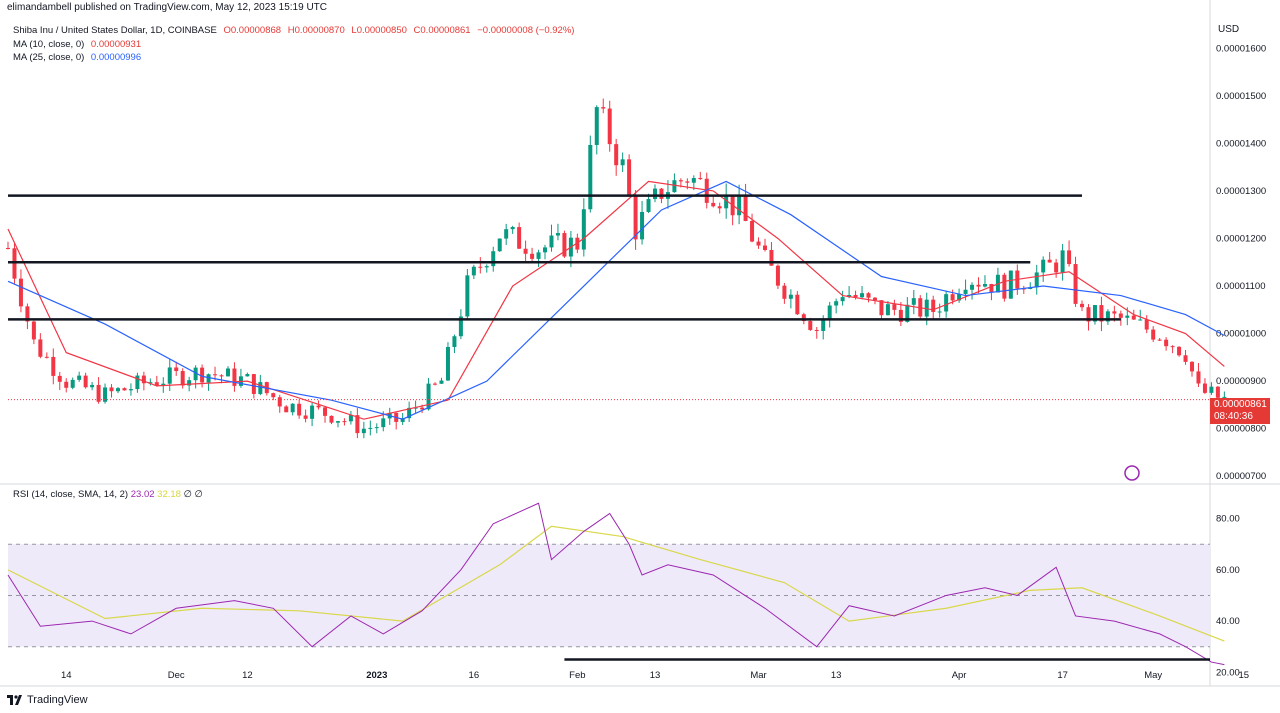 The image size is (1280, 713). I want to click on time-tick-label: Mar, so click(758, 675).